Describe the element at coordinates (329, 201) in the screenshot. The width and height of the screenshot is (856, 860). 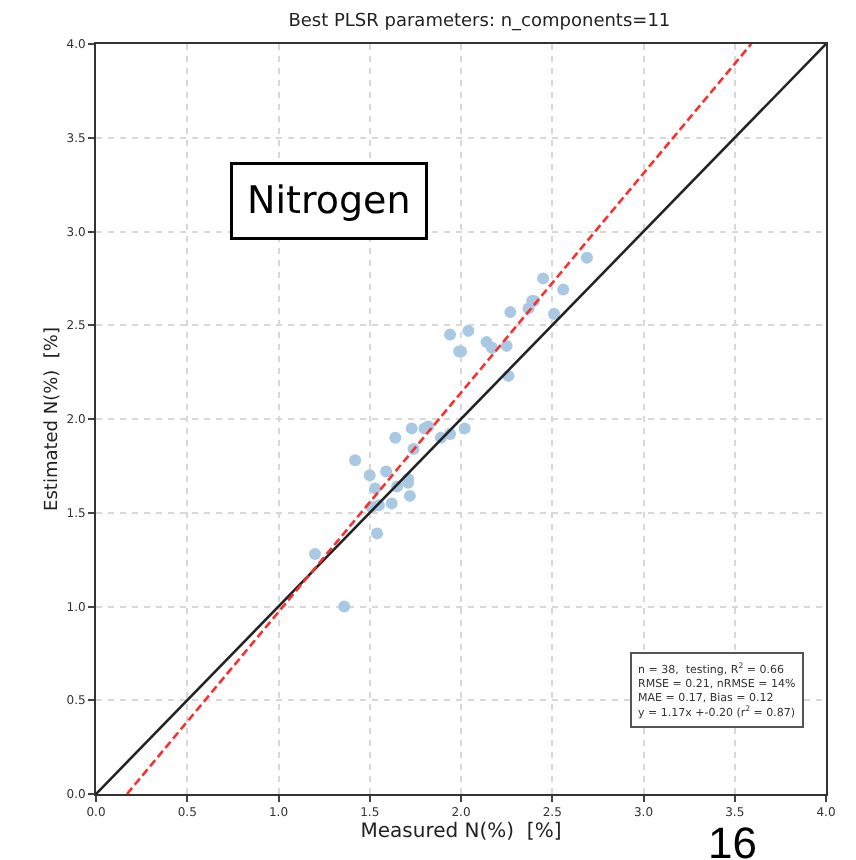
I see `annotation: Nitrogen` at that location.